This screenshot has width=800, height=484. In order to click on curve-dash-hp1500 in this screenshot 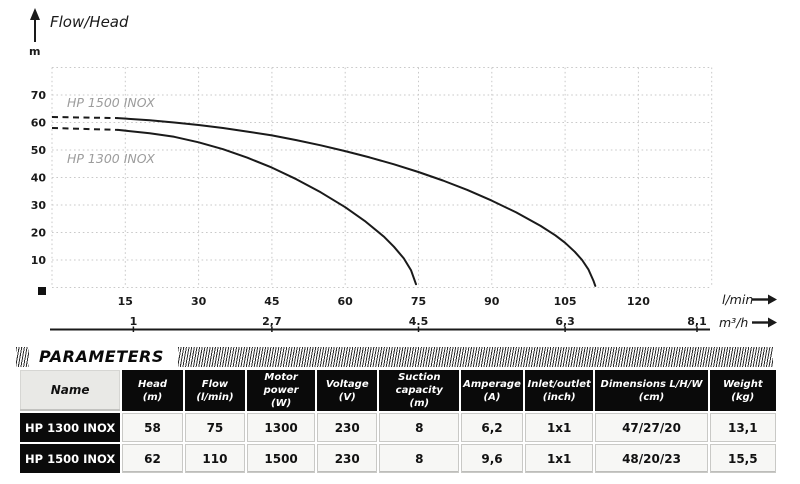, I will do `click(85, 118)`.